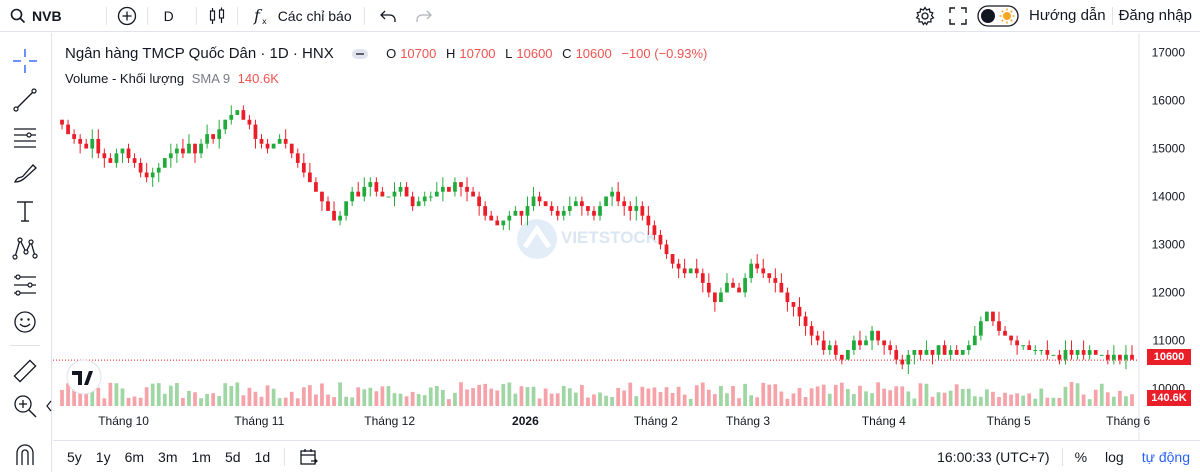  Describe the element at coordinates (199, 53) in the screenshot. I see `legend-title: Ngân hàng TMCP Quốc Dân · 1D · HNX` at that location.